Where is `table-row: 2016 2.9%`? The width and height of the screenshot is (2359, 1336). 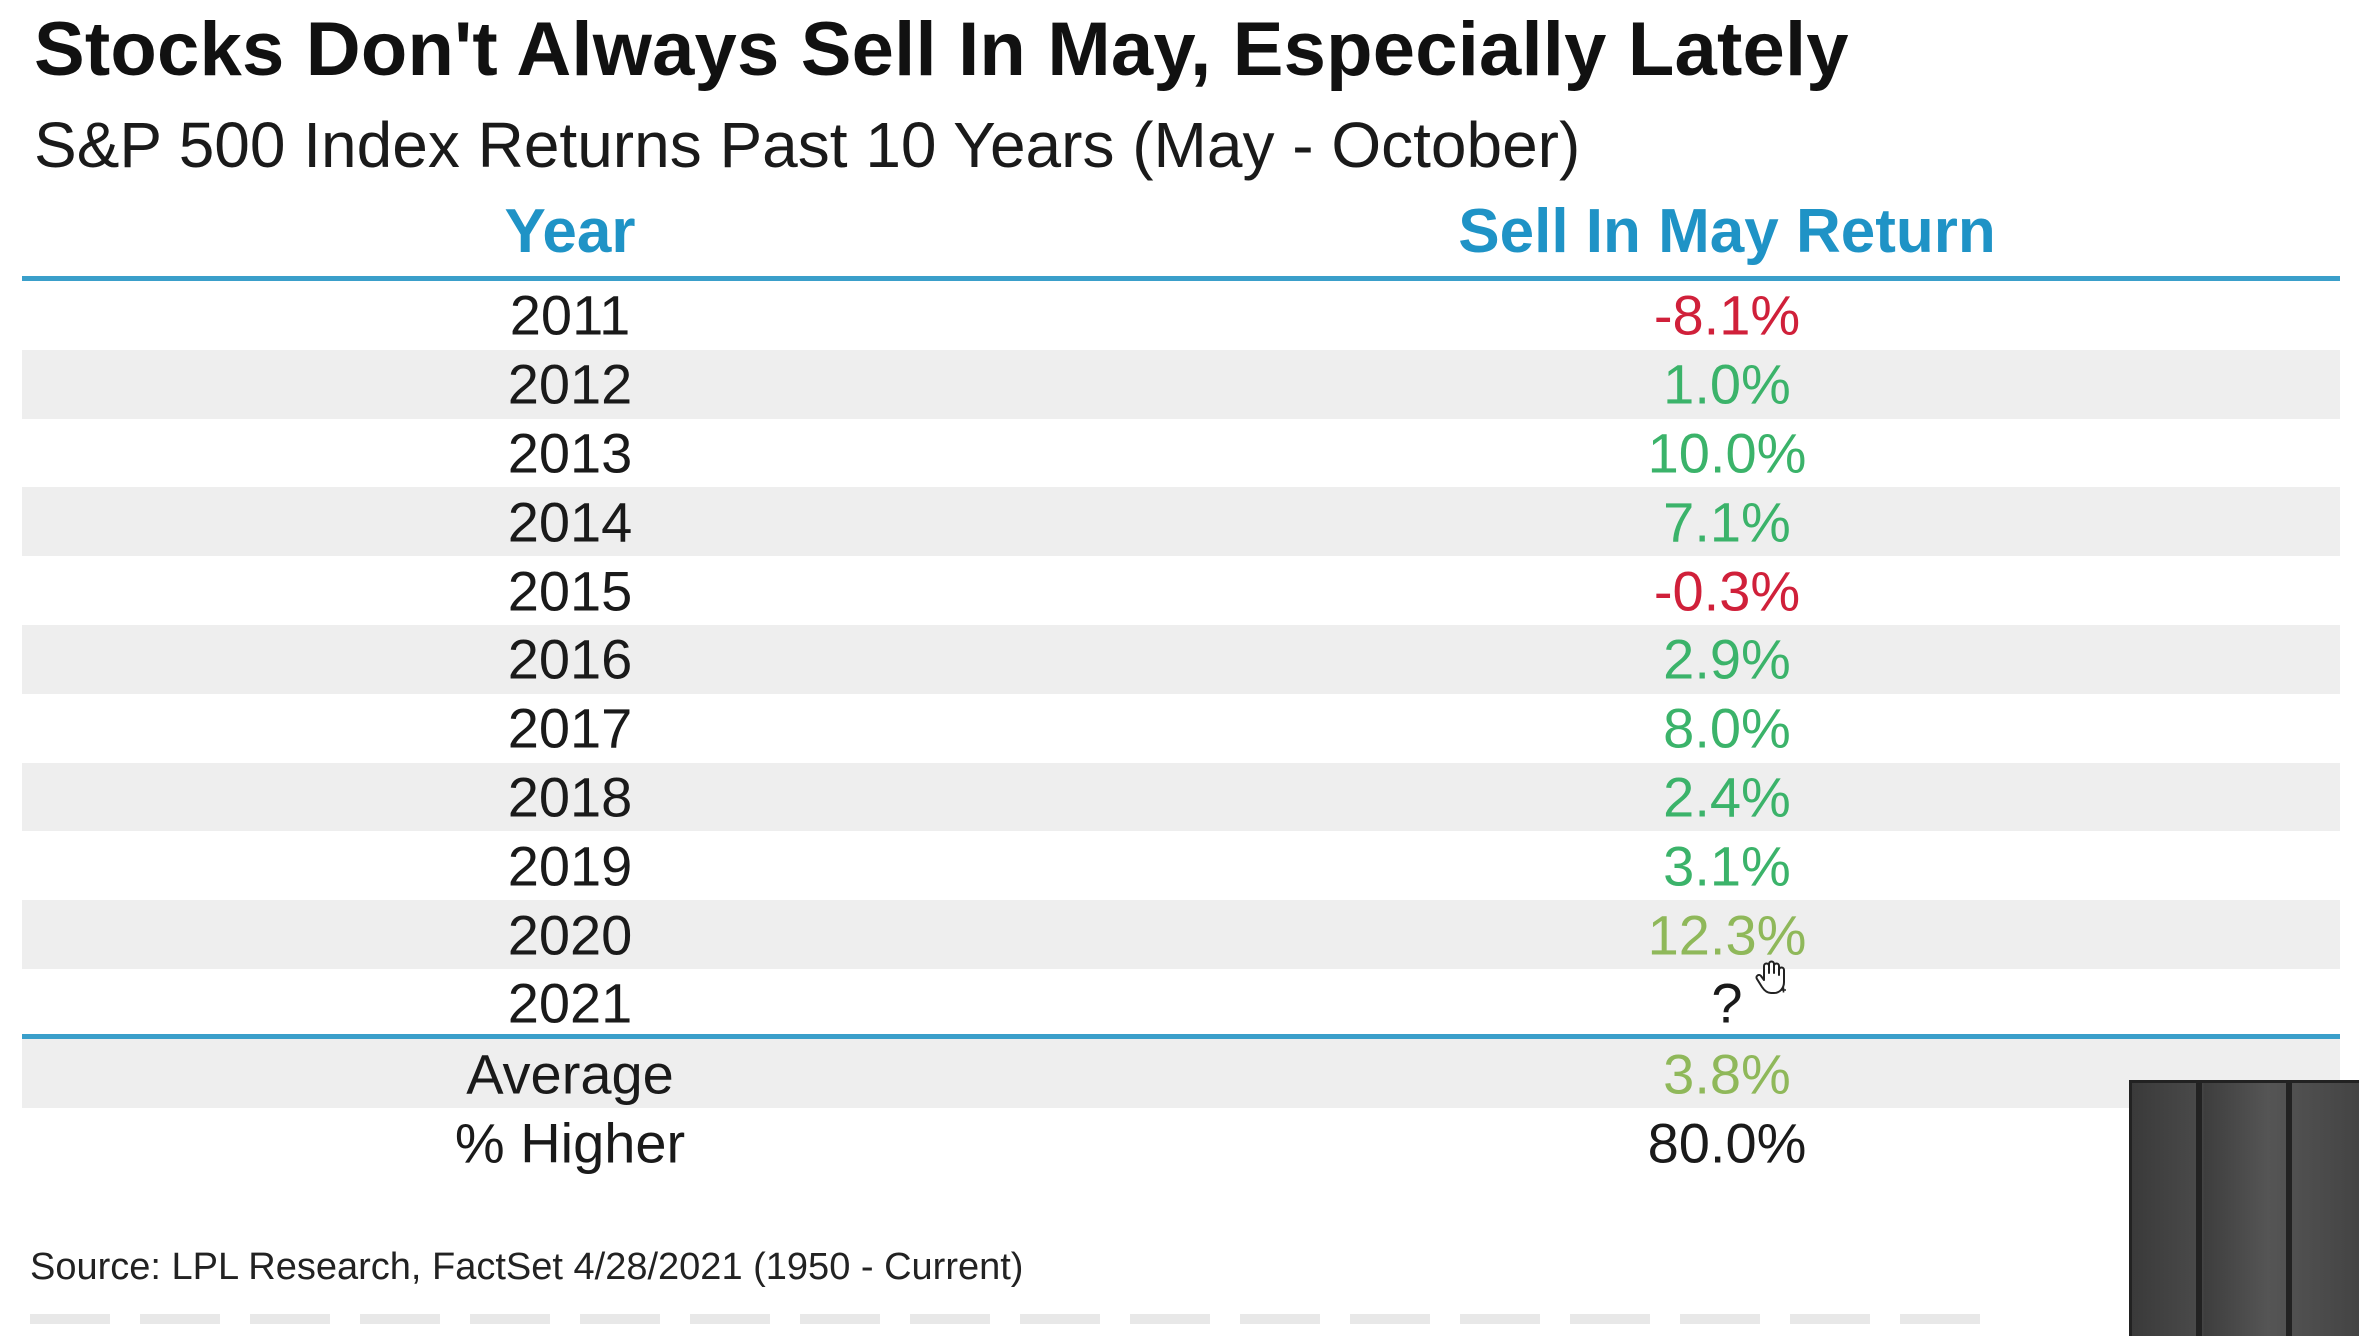 table-row: 2016 2.9% is located at coordinates (1181, 659).